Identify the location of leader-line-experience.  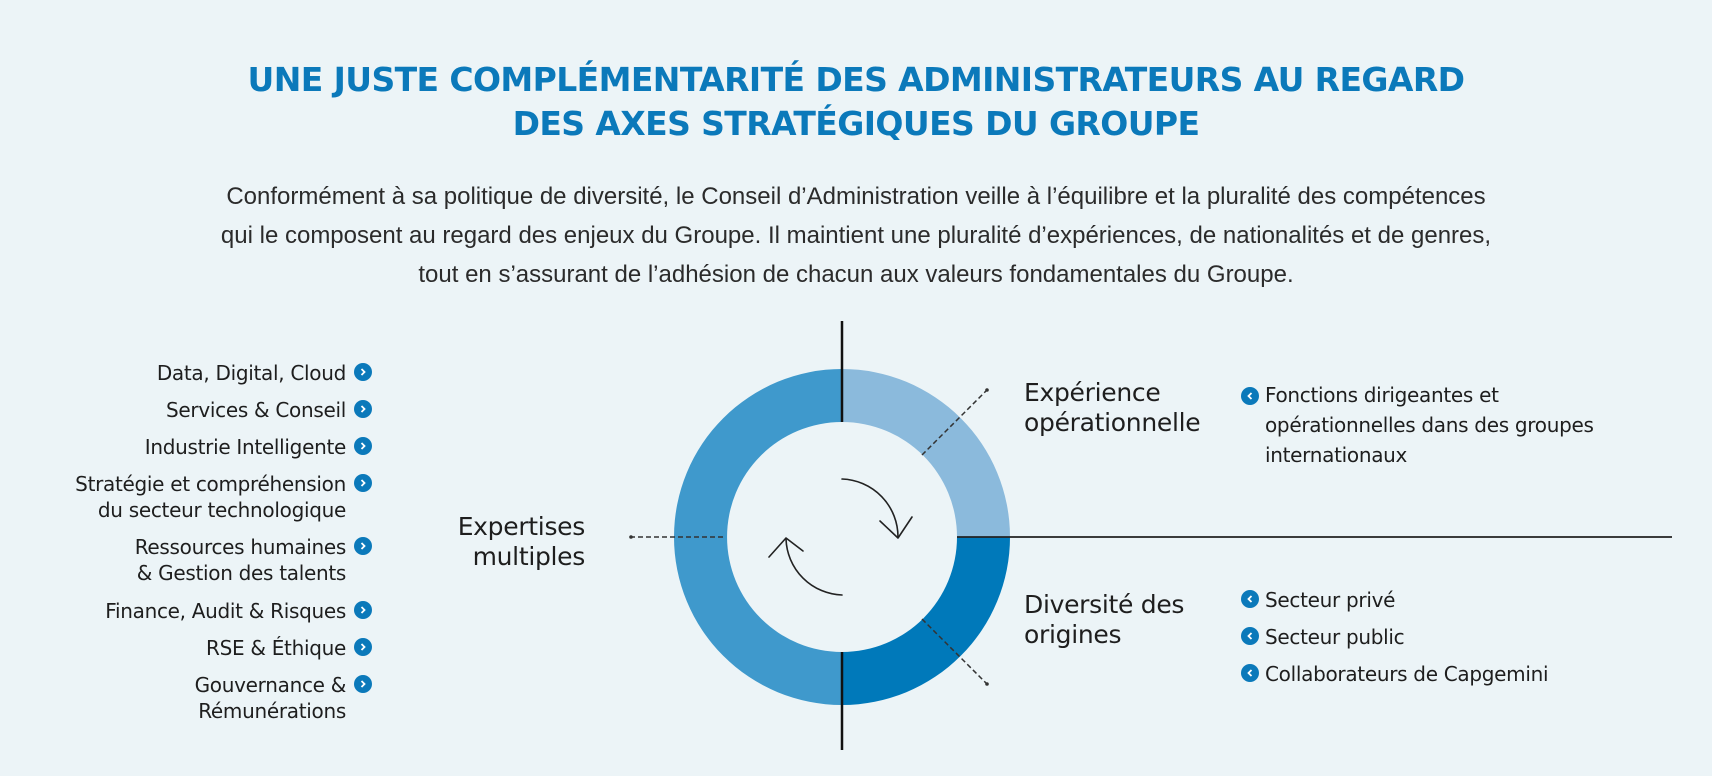
(954, 422).